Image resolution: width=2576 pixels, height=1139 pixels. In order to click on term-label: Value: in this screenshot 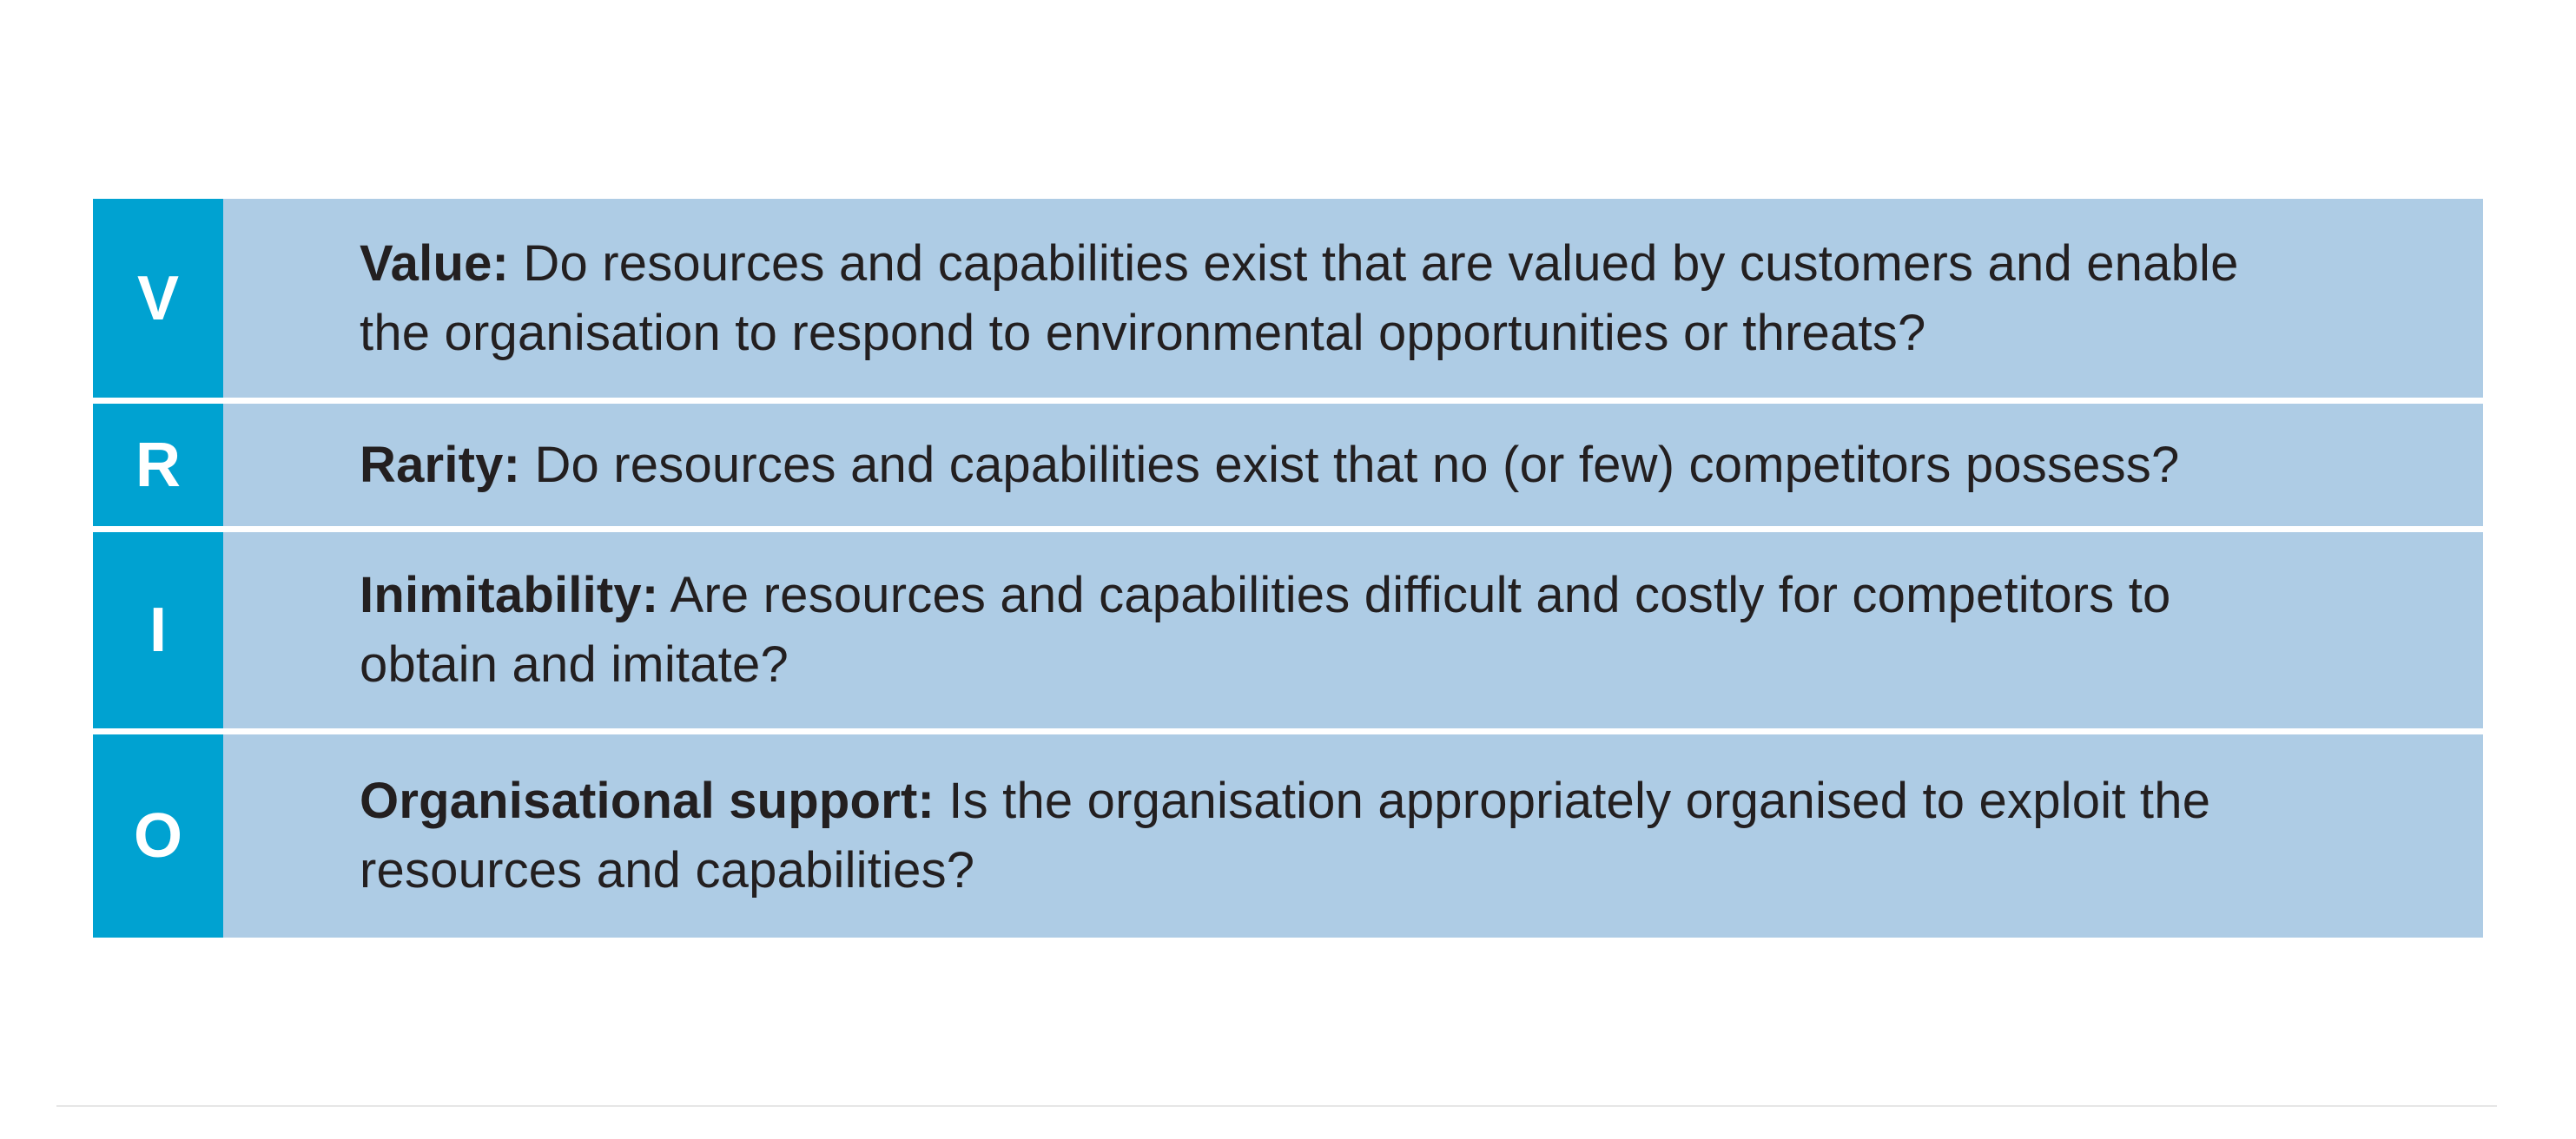, I will do `click(435, 263)`.